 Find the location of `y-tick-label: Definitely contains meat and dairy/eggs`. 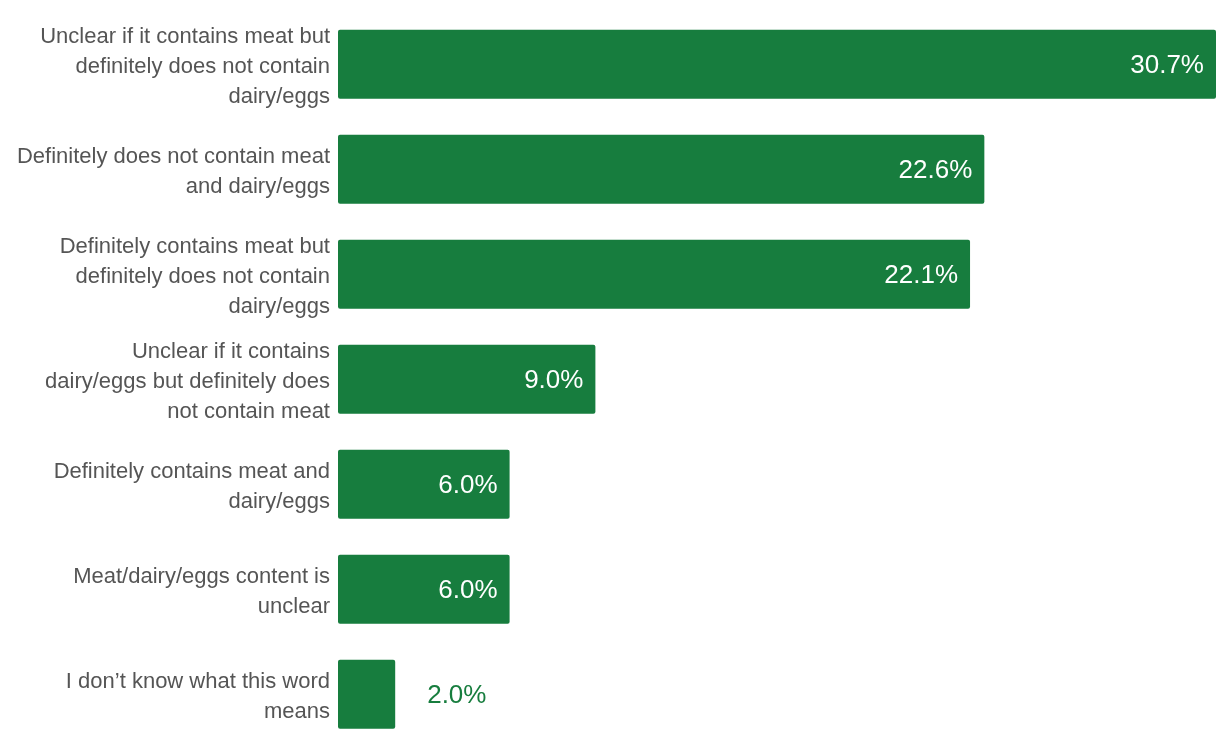

y-tick-label: Definitely contains meat and dairy/eggs is located at coordinates (191, 484).